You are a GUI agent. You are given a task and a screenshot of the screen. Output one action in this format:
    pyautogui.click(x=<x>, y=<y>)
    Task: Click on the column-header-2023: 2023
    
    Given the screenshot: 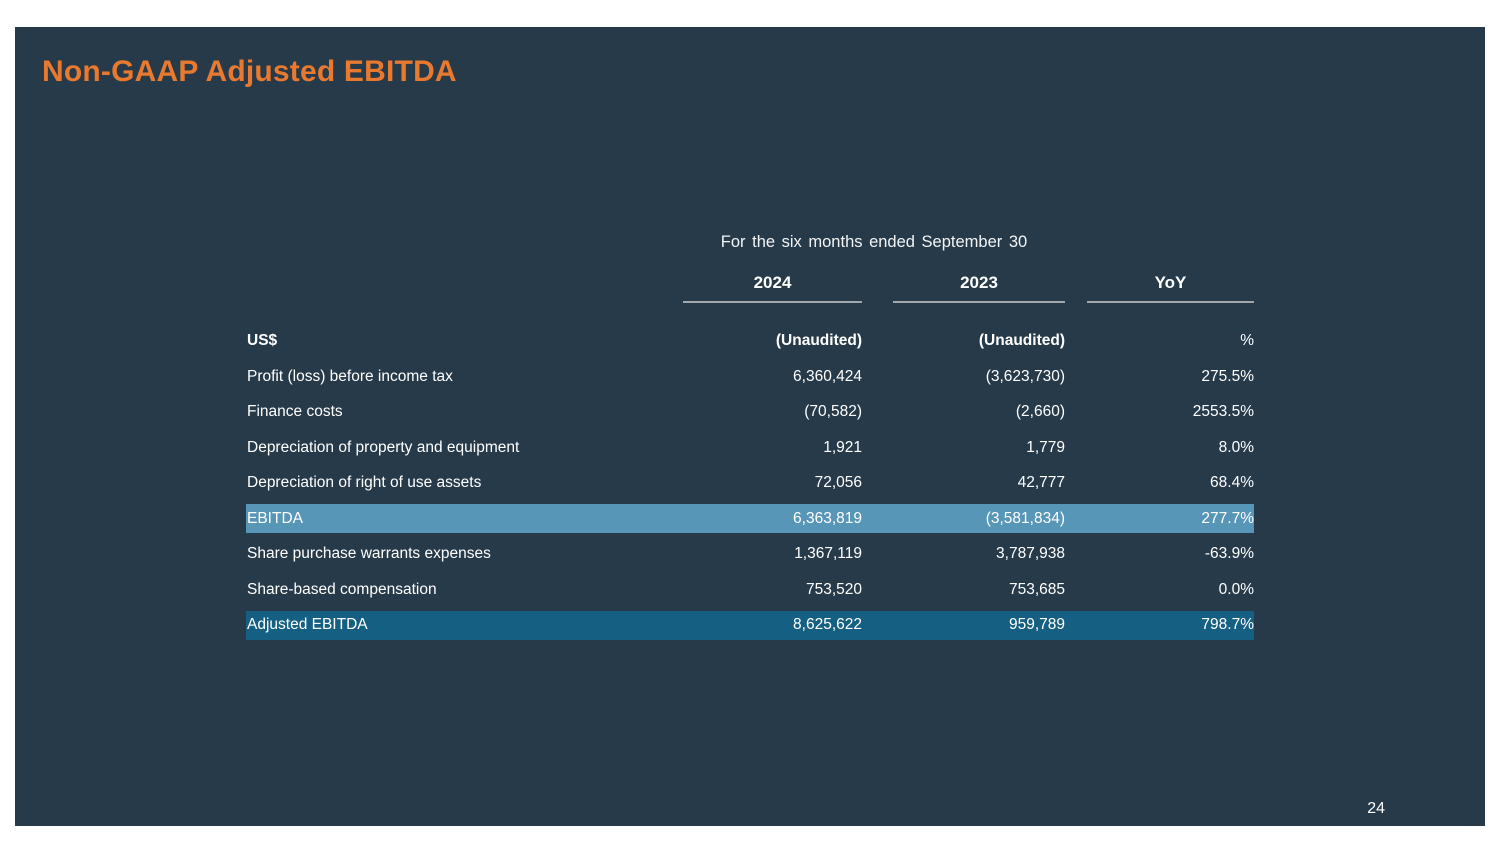 What is the action you would take?
    pyautogui.click(x=979, y=288)
    